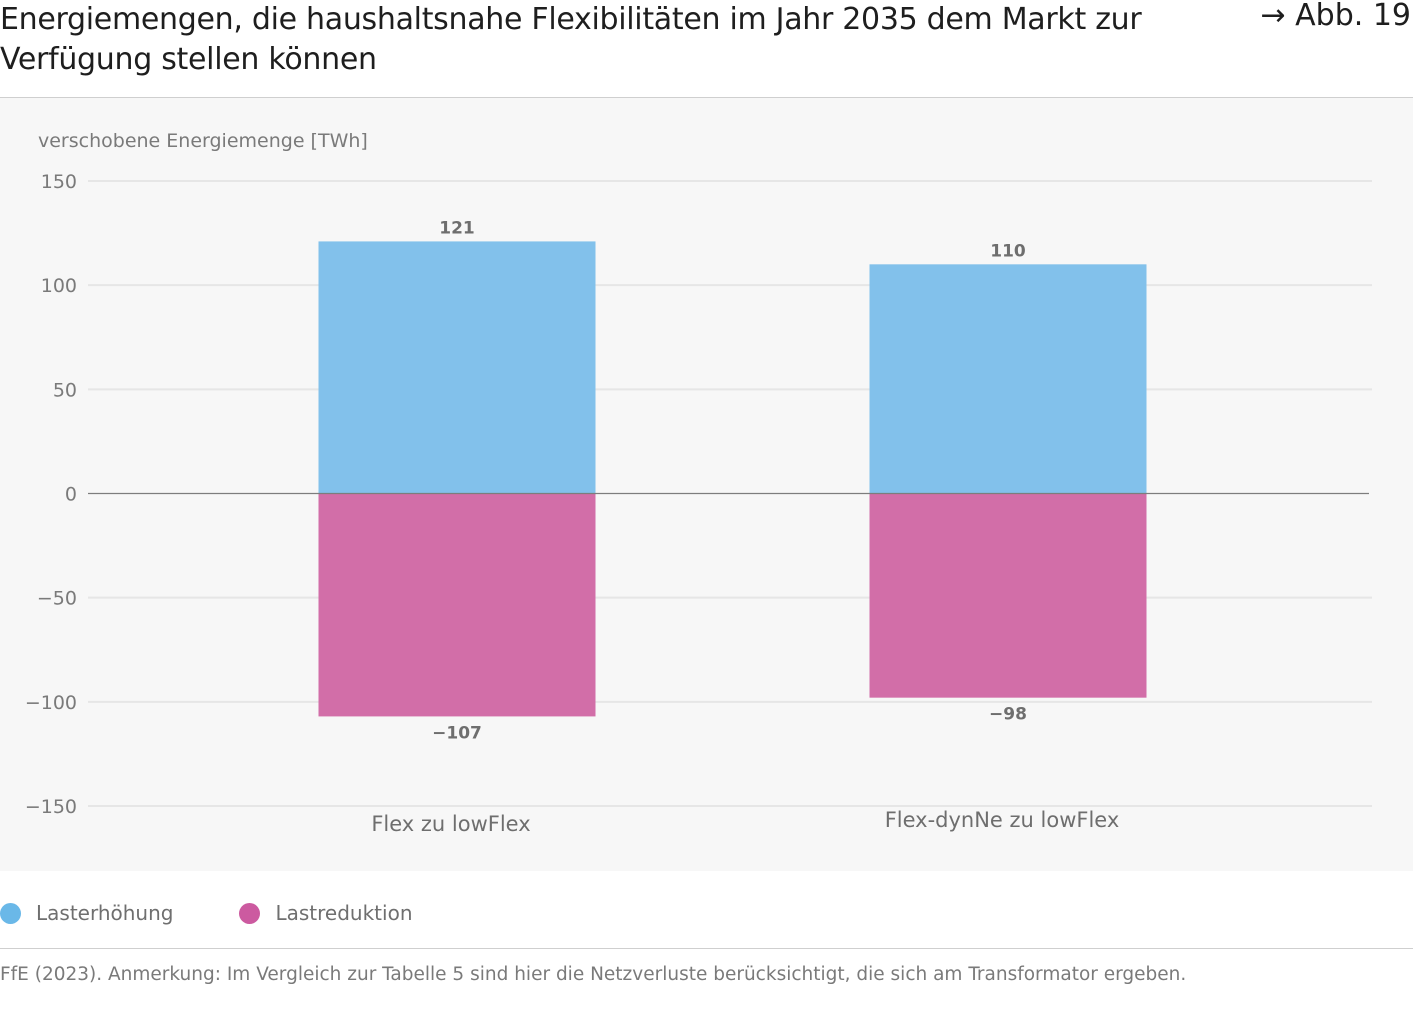  Describe the element at coordinates (344, 913) in the screenshot. I see `legend-label: Lastreduktion` at that location.